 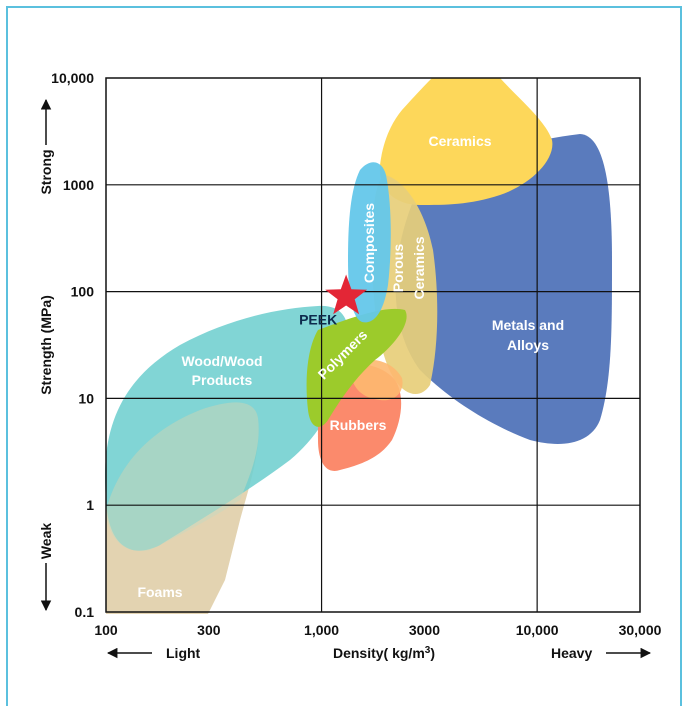 What do you see at coordinates (222, 380) in the screenshot?
I see `region-label-wood-line2: Products` at bounding box center [222, 380].